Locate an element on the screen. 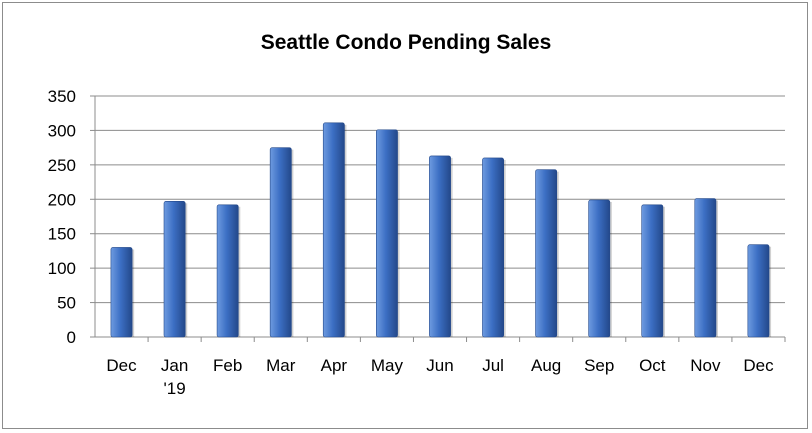 This screenshot has height=433, width=812. x-tick-label: Nov is located at coordinates (705, 365).